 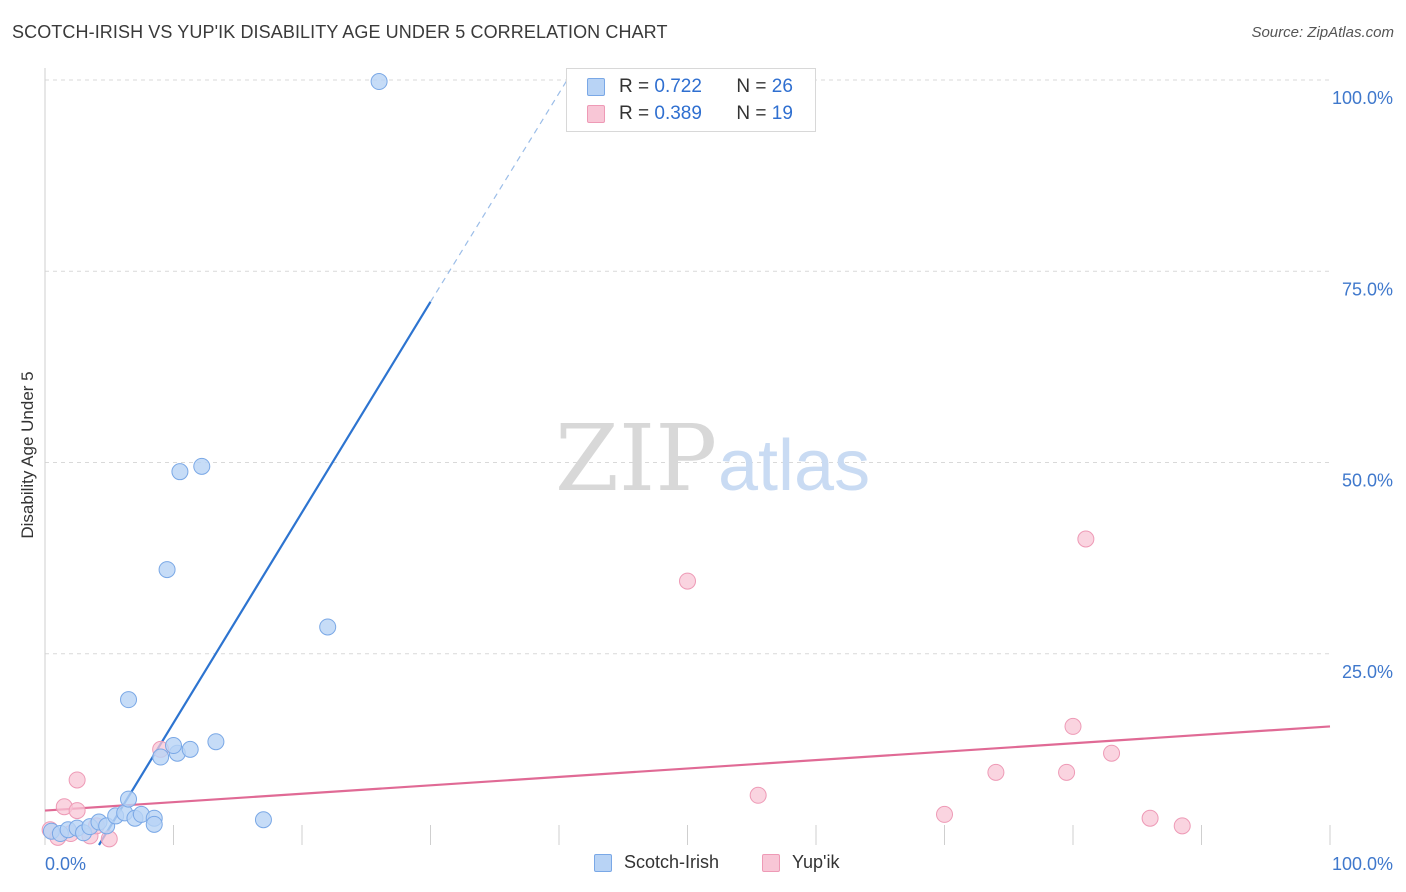 I want to click on x-tick-label: 100.0%, so click(x=1362, y=864).